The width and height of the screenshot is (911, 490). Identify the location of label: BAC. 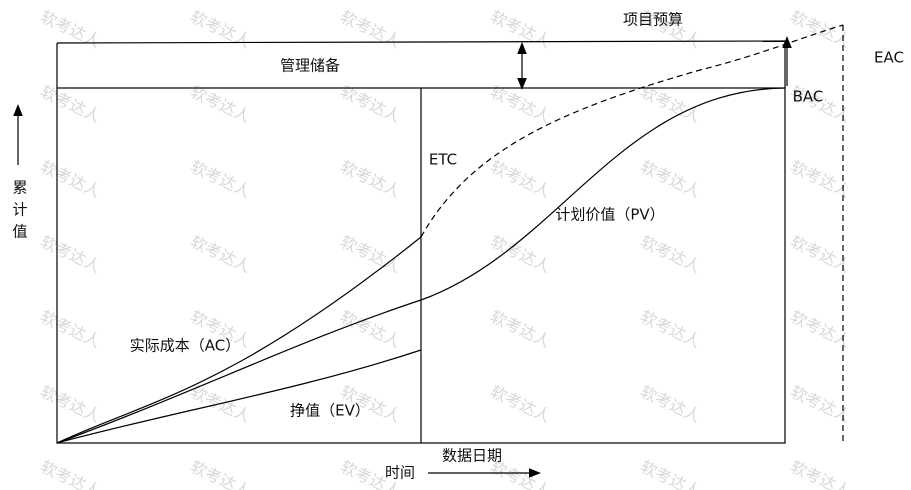
(808, 97).